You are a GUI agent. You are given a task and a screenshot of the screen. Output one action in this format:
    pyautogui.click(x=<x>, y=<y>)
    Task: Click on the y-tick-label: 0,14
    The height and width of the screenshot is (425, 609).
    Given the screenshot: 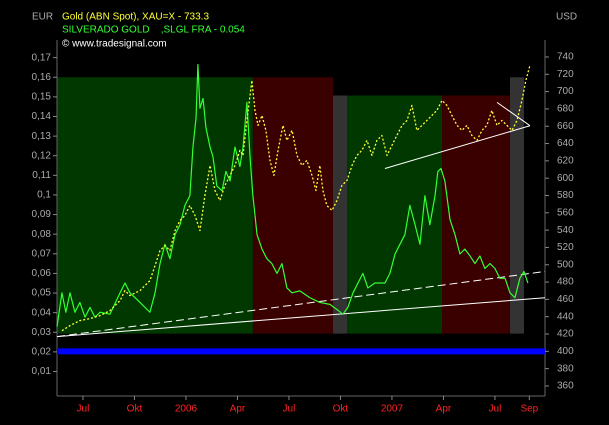 What is the action you would take?
    pyautogui.click(x=42, y=116)
    